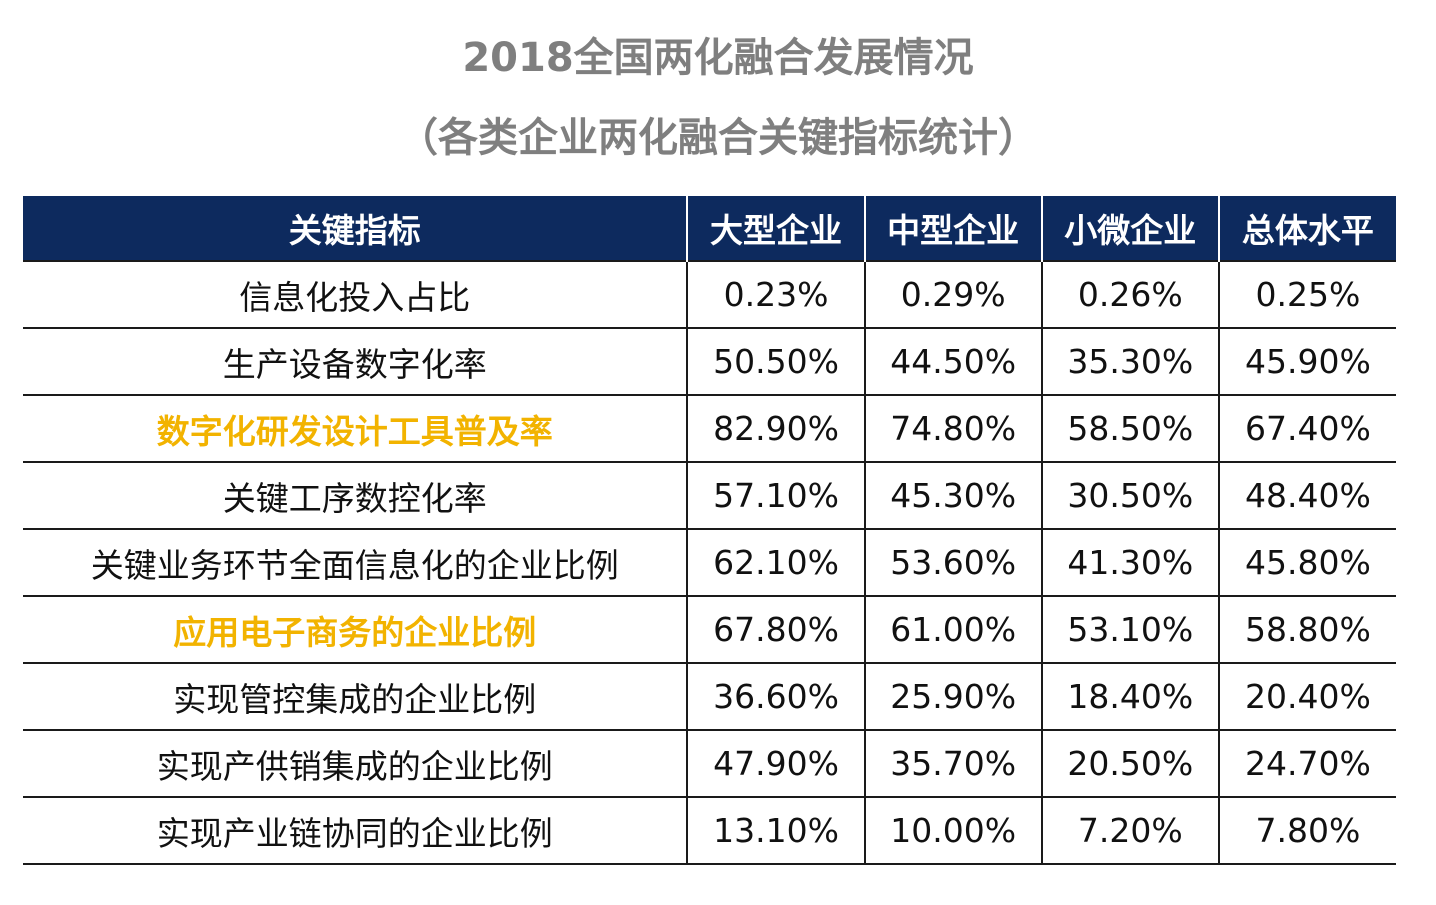  I want to click on cell-large: 50.50%, so click(775, 362).